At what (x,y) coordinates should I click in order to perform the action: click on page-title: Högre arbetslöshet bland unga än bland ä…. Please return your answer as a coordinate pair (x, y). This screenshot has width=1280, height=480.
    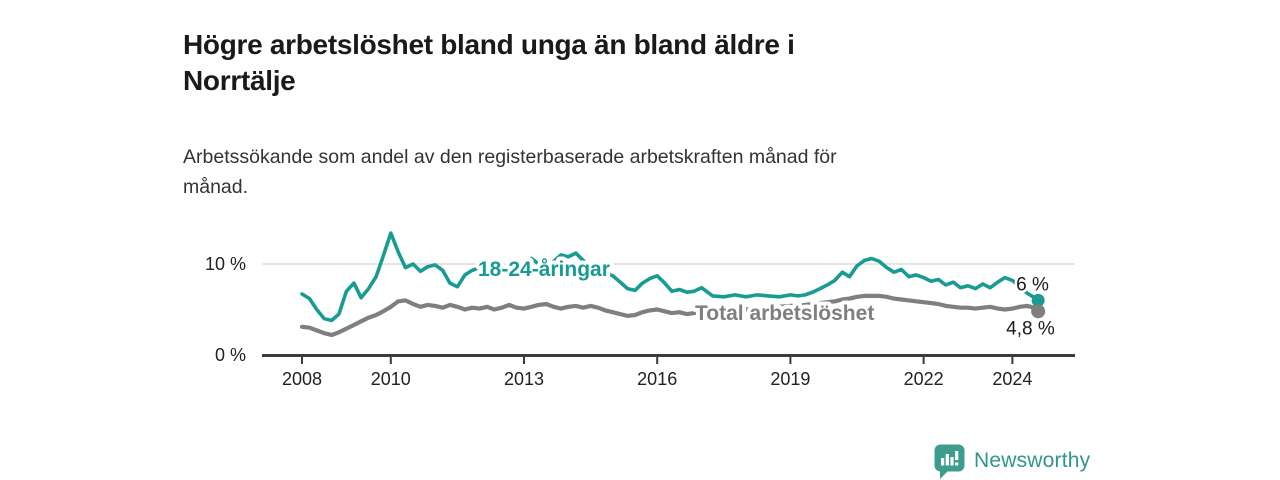
    Looking at the image, I should click on (489, 63).